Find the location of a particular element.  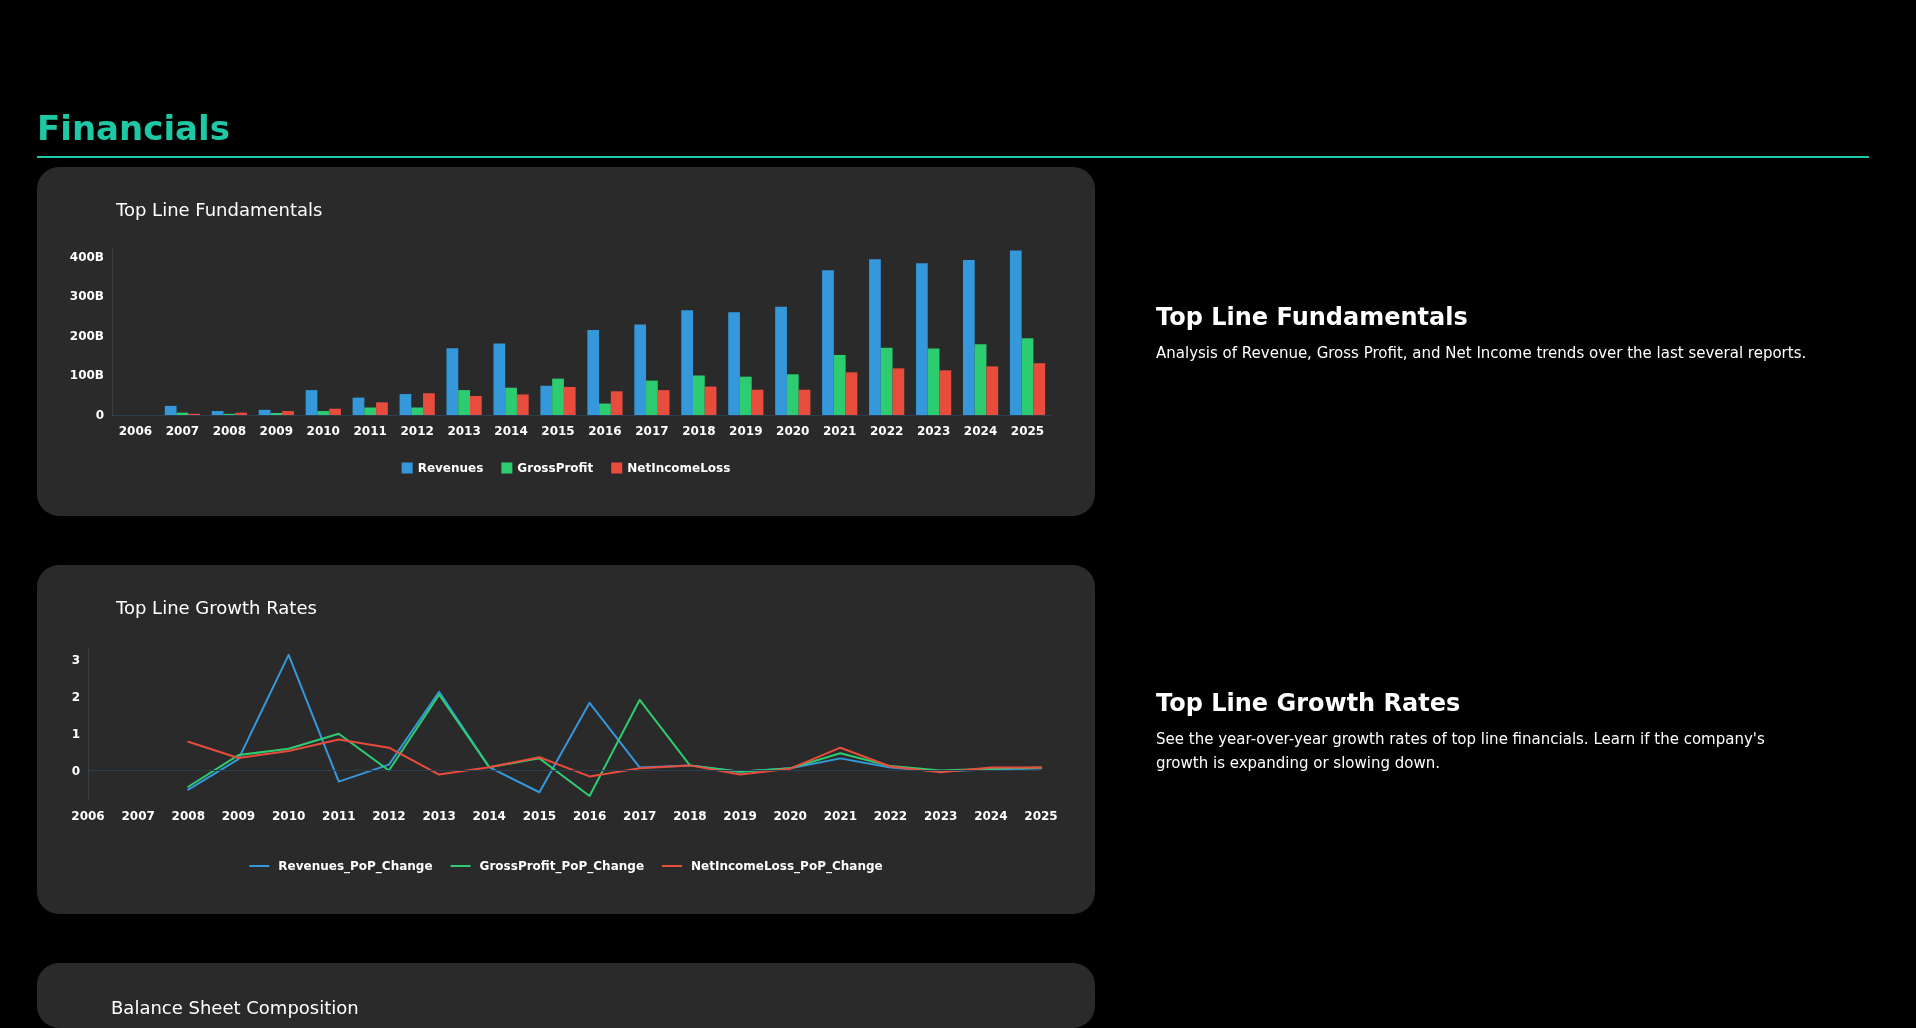

y-tick-label: 3 is located at coordinates (75, 660).